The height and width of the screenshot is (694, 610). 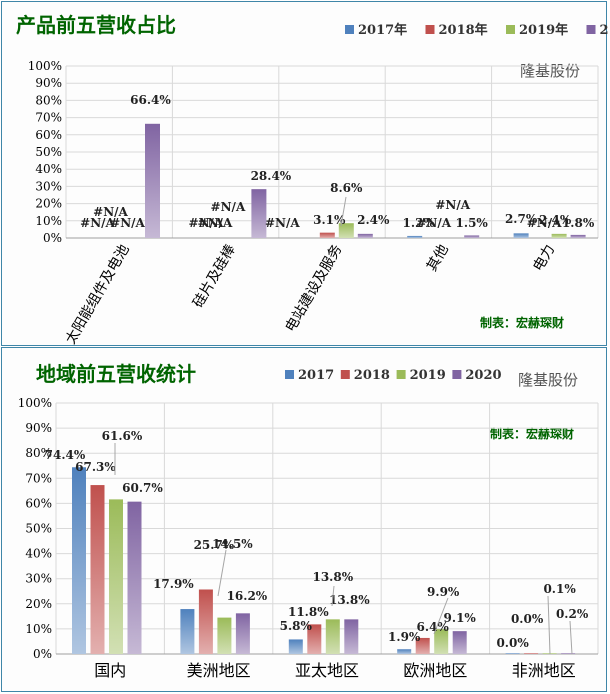 What do you see at coordinates (559, 589) in the screenshot?
I see `data-label: 0.1%` at bounding box center [559, 589].